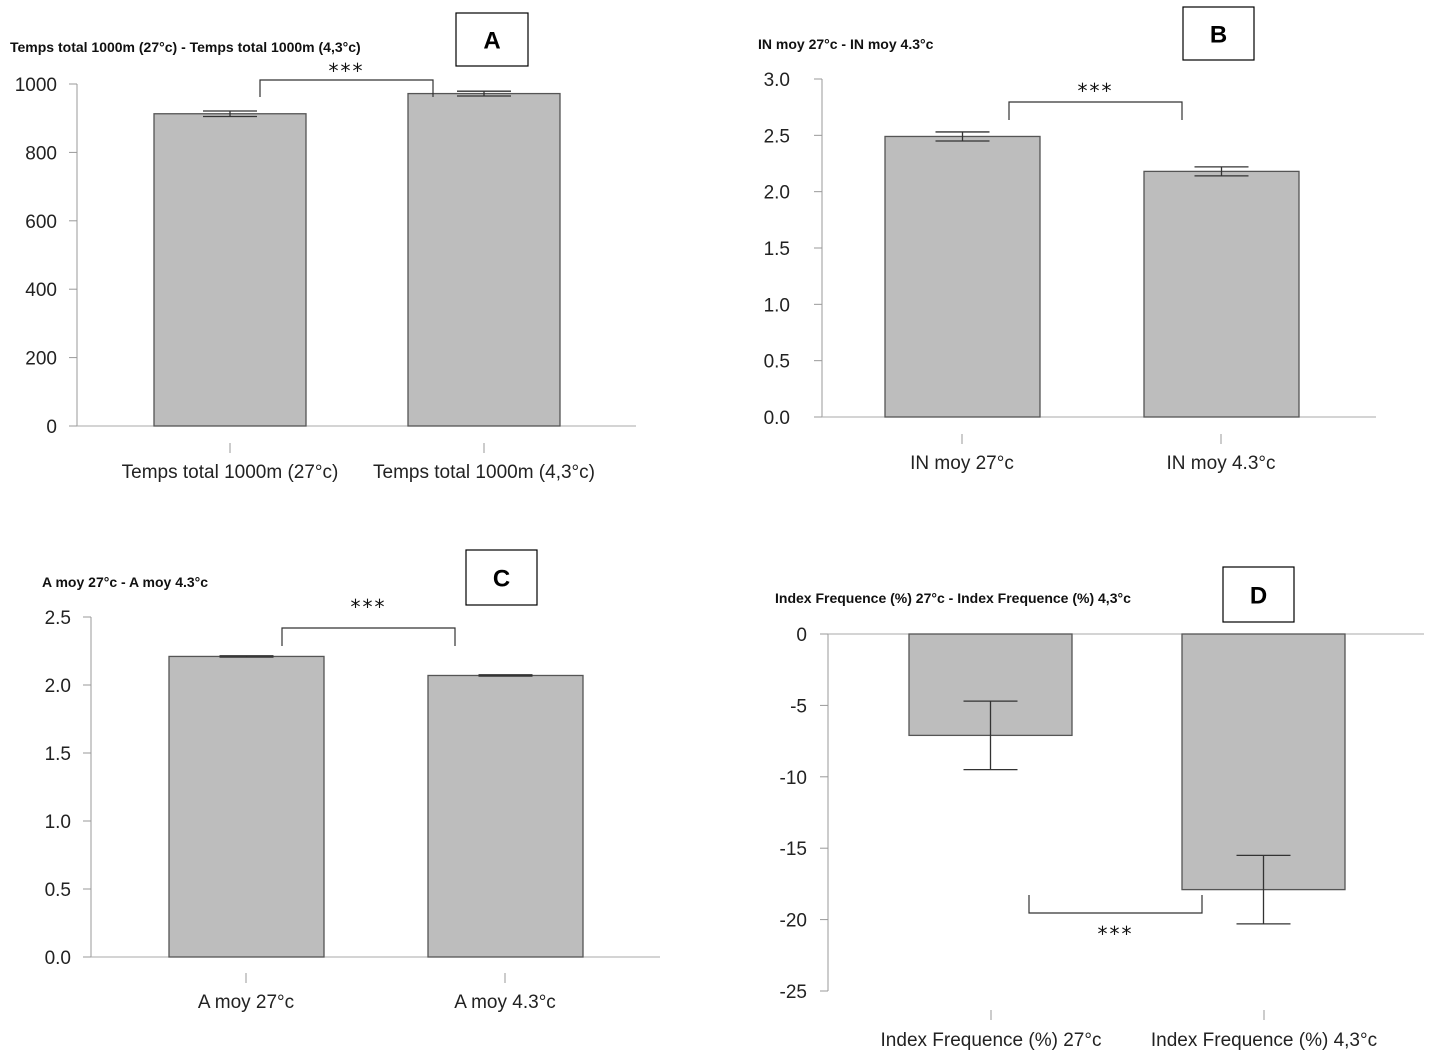  I want to click on y-tick-label: 800, so click(41, 153).